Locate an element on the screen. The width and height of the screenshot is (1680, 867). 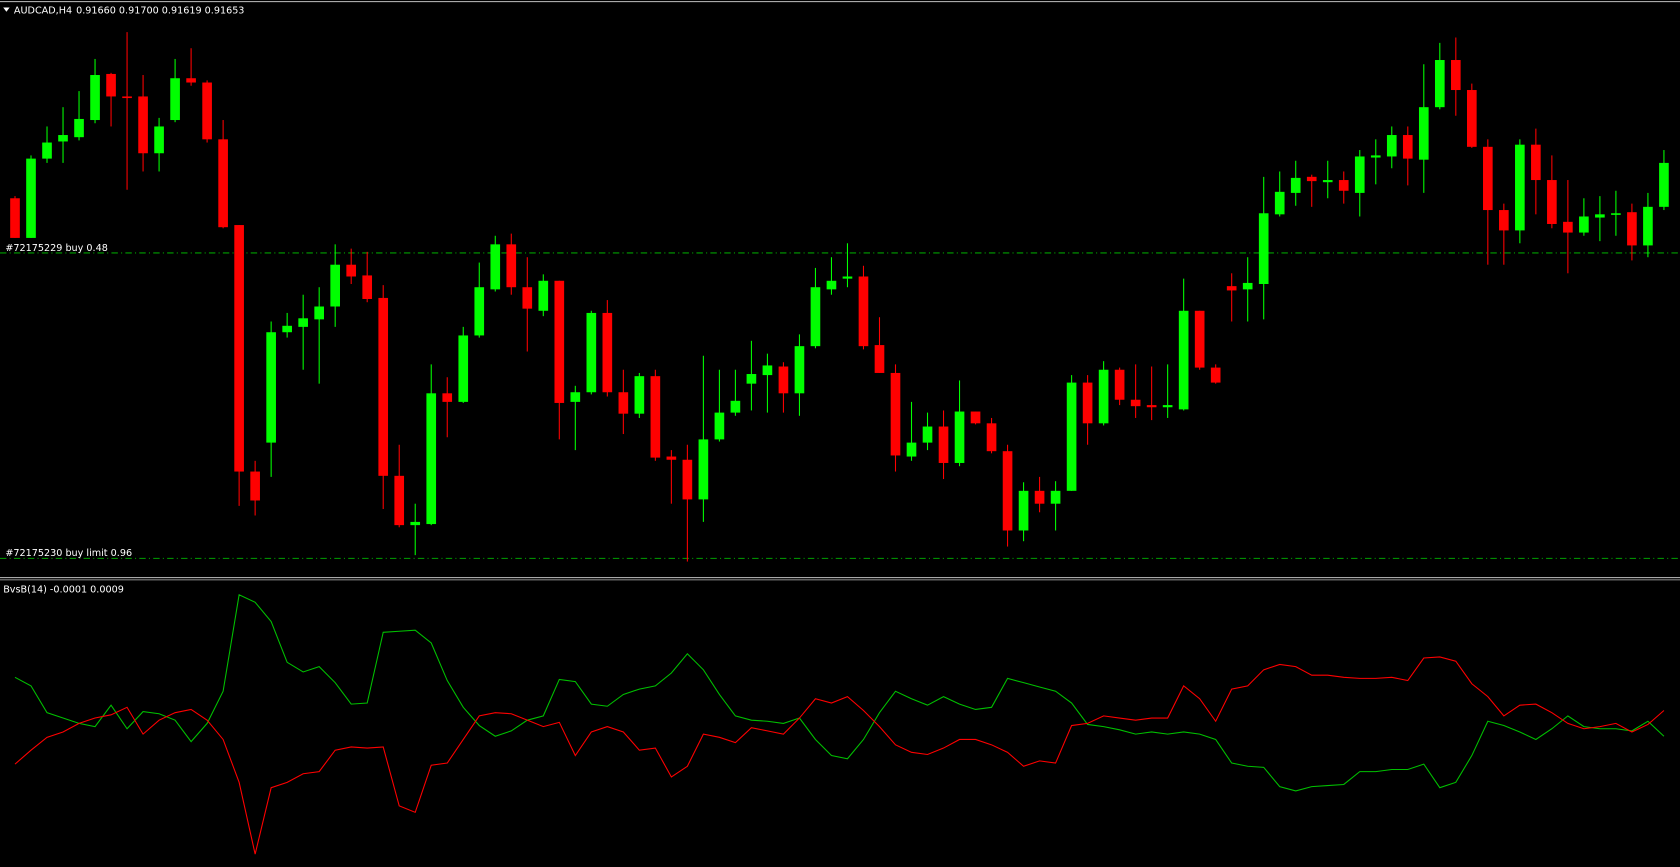
symbol-label: AUDCAD,H4 is located at coordinates (43, 10).